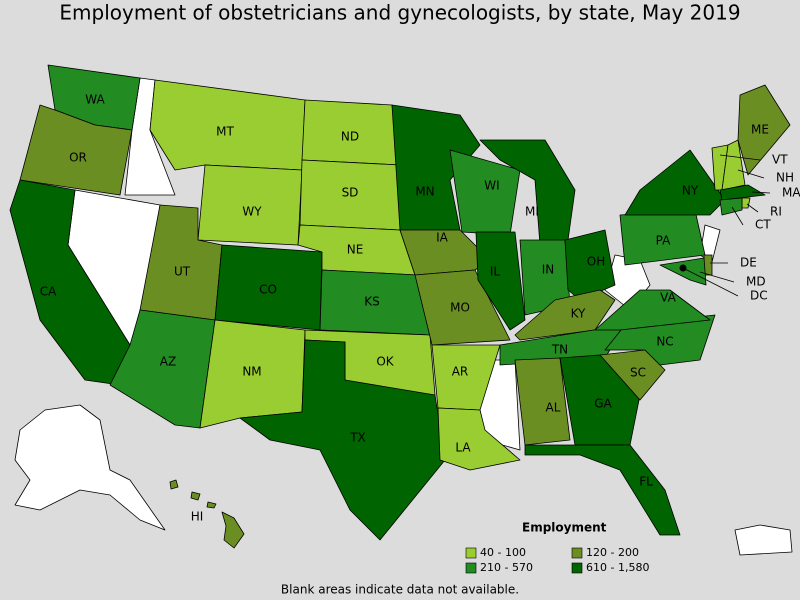 The image size is (800, 600). What do you see at coordinates (791, 193) in the screenshot?
I see `state-label: MA` at bounding box center [791, 193].